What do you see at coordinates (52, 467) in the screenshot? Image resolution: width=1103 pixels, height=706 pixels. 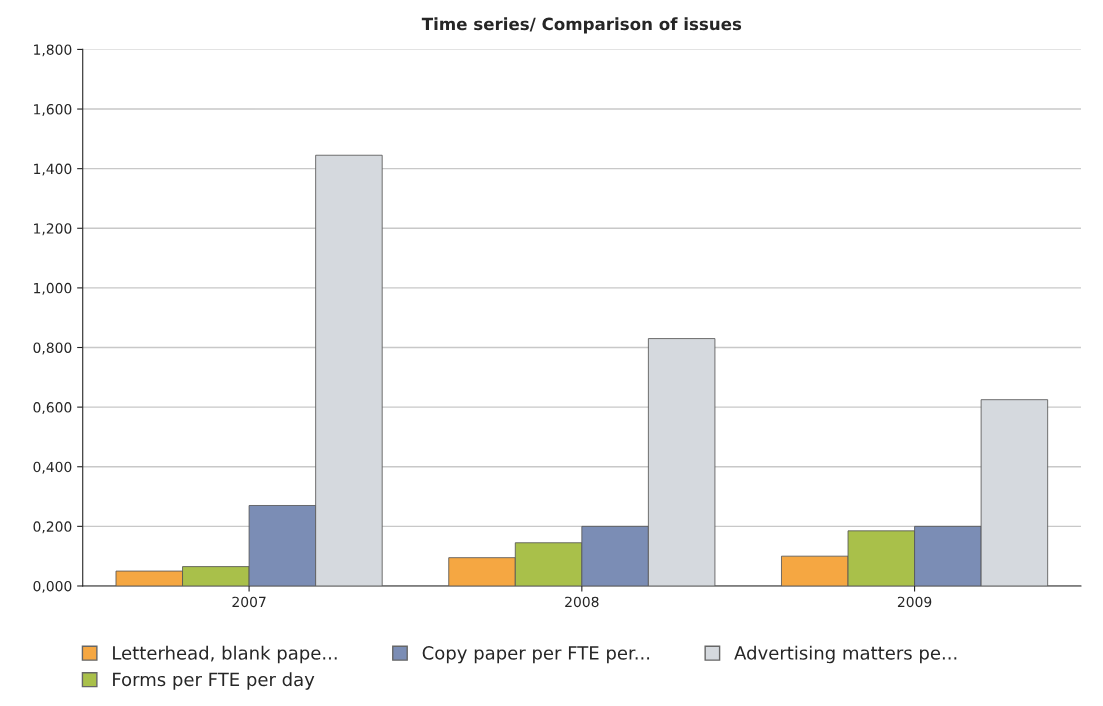 I see `y-tick-label: 0,400` at bounding box center [52, 467].